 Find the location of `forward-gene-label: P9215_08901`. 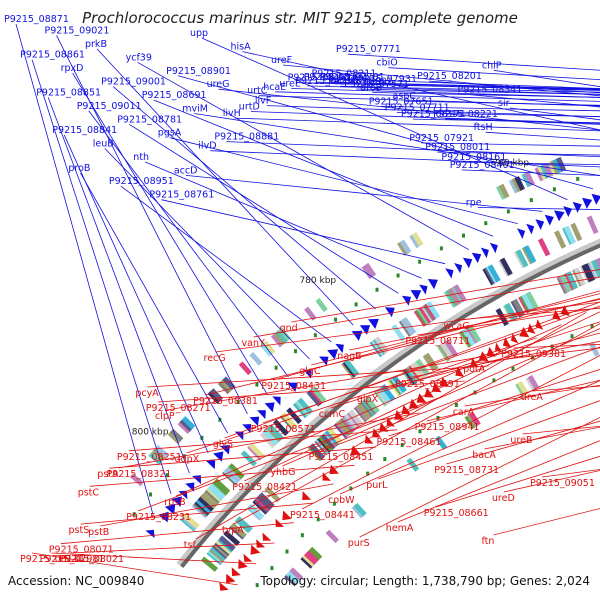

forward-gene-label: P9215_08901 is located at coordinates (198, 71).